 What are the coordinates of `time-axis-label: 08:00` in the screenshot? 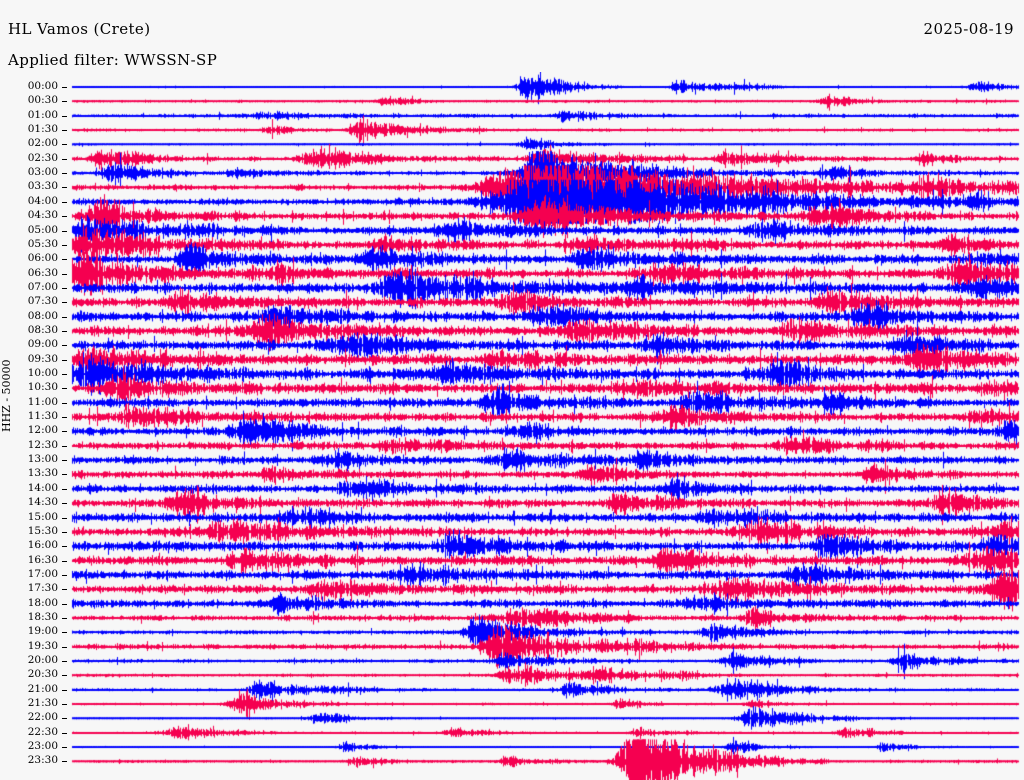 It's located at (42, 315).